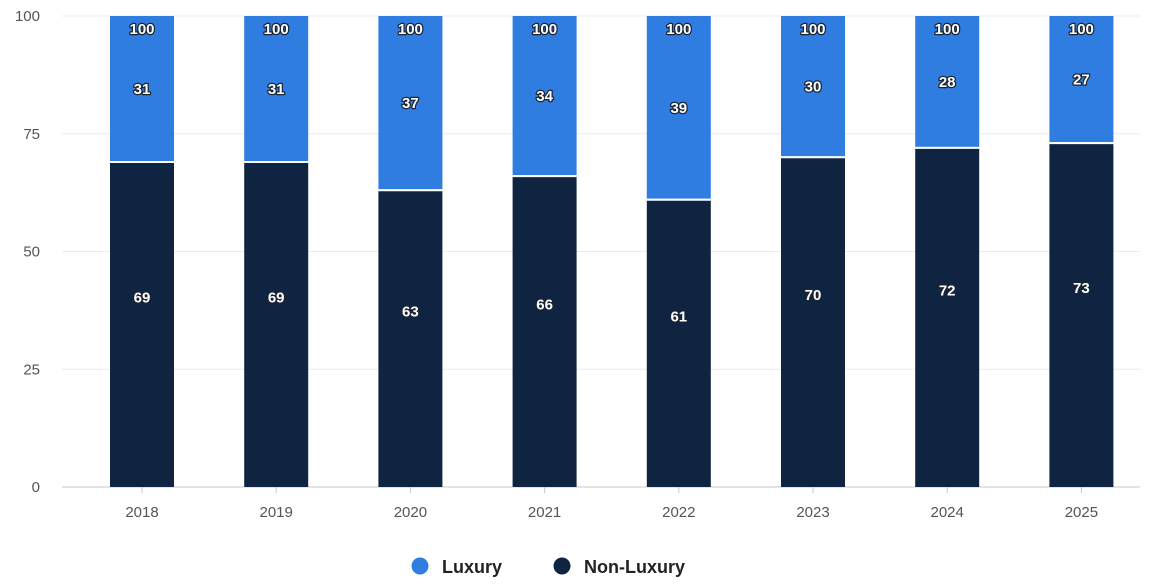  I want to click on y-tick-label: 100, so click(27, 16).